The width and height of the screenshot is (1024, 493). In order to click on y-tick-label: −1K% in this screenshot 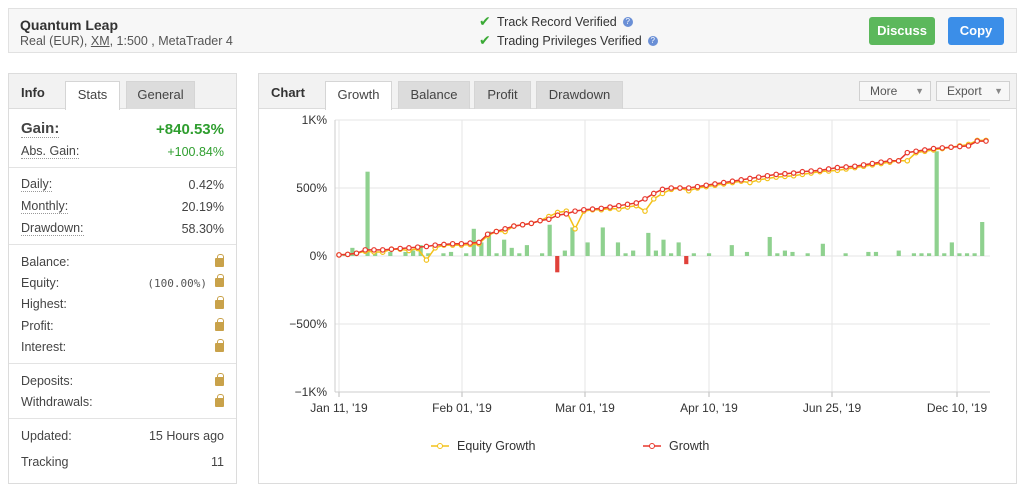, I will do `click(311, 392)`.